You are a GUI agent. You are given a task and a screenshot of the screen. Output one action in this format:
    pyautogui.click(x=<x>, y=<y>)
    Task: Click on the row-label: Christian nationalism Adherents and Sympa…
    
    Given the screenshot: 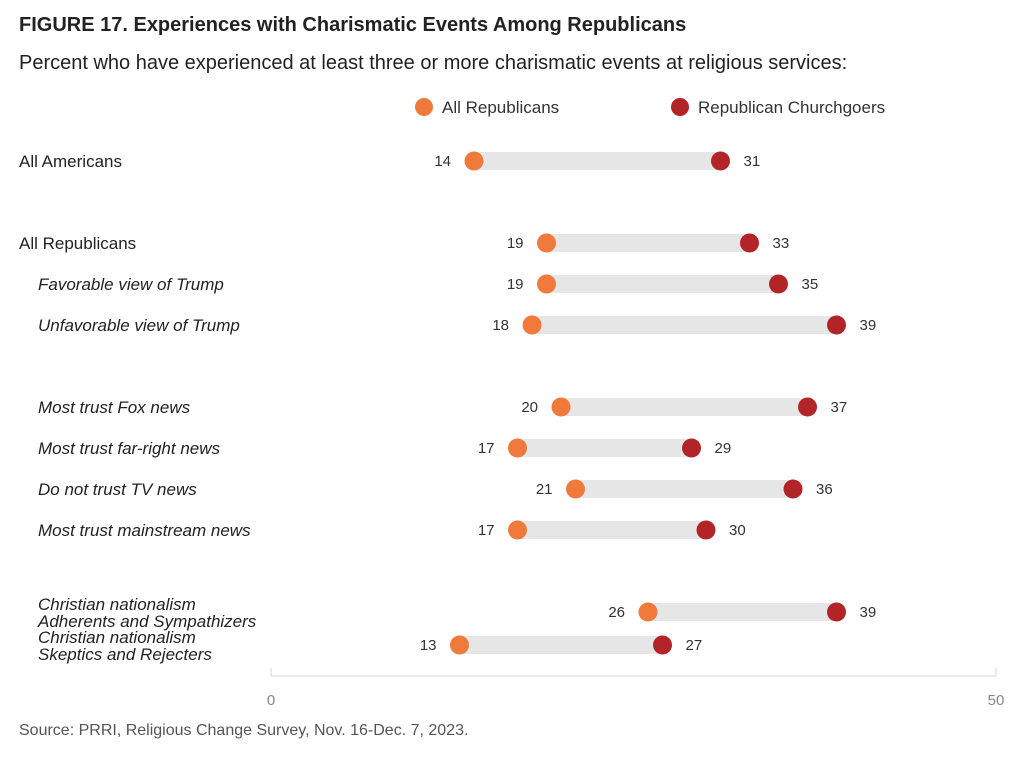 What is the action you would take?
    pyautogui.click(x=147, y=613)
    